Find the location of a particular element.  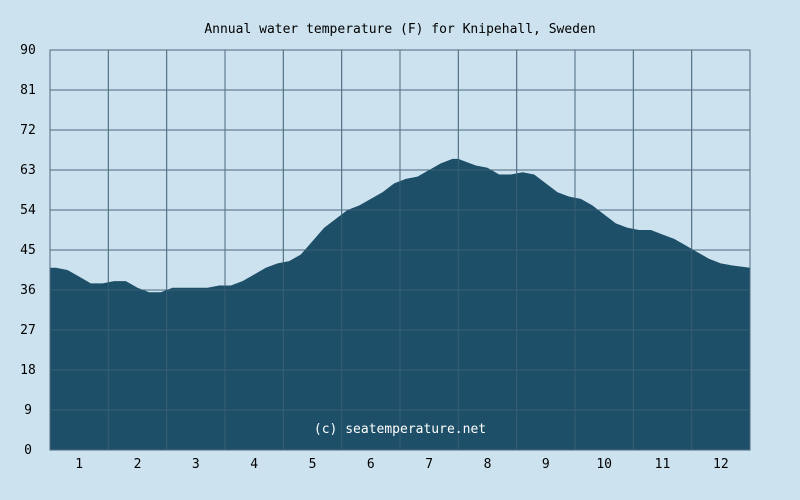

y-tick-label: 90 is located at coordinates (28, 50).